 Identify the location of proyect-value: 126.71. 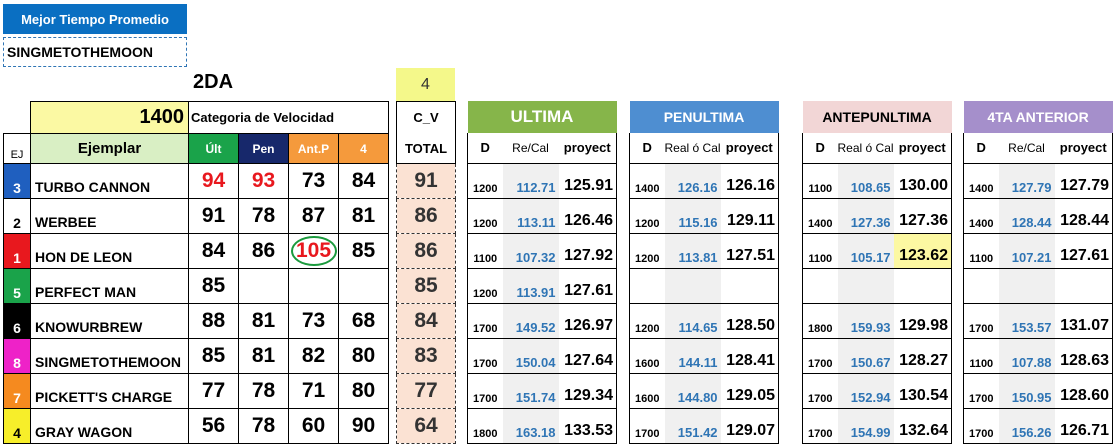
(1083, 426).